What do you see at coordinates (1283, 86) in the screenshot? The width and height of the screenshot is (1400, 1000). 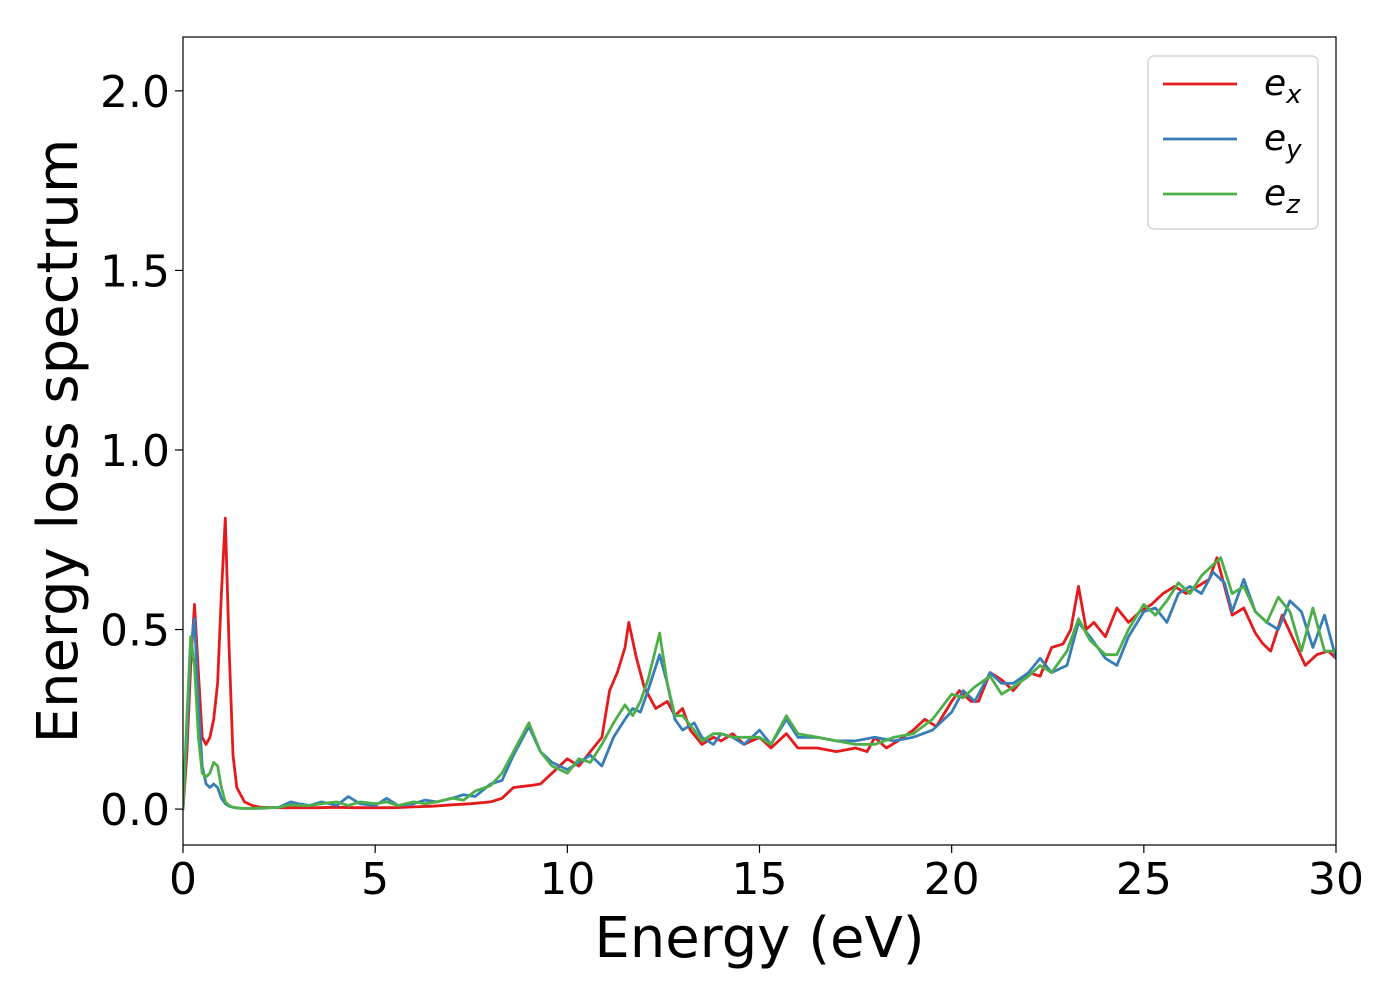 I see `legend-label-x: ex` at bounding box center [1283, 86].